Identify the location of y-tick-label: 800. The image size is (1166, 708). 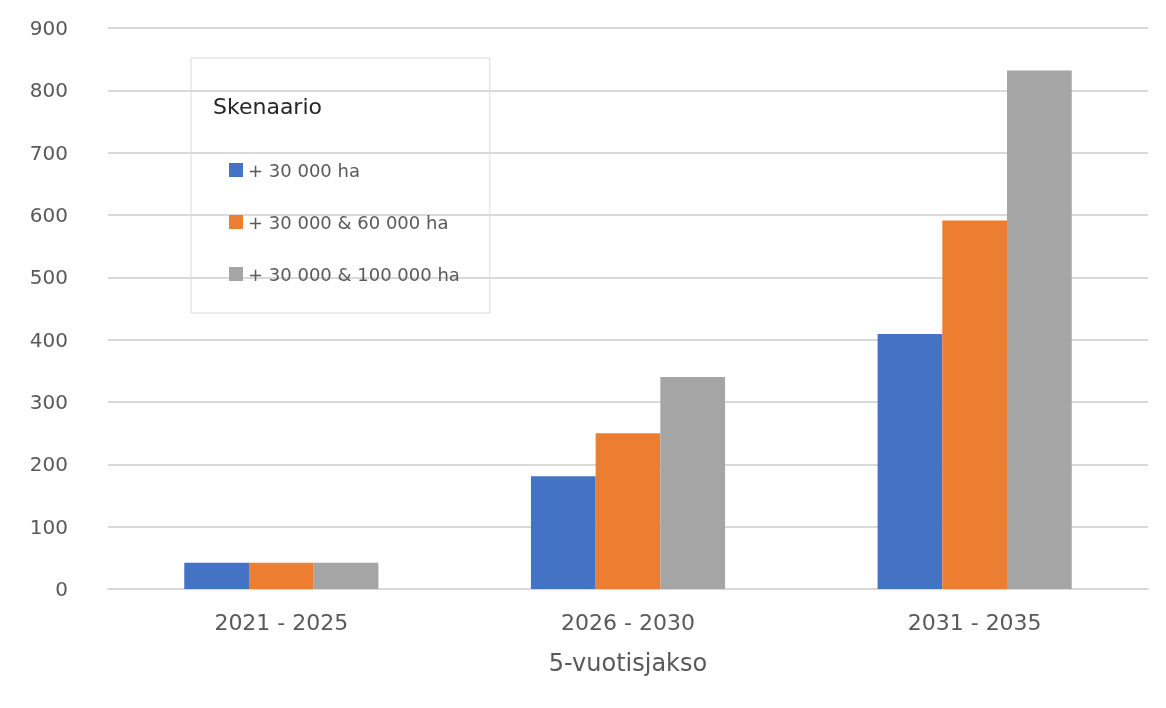
(48, 90).